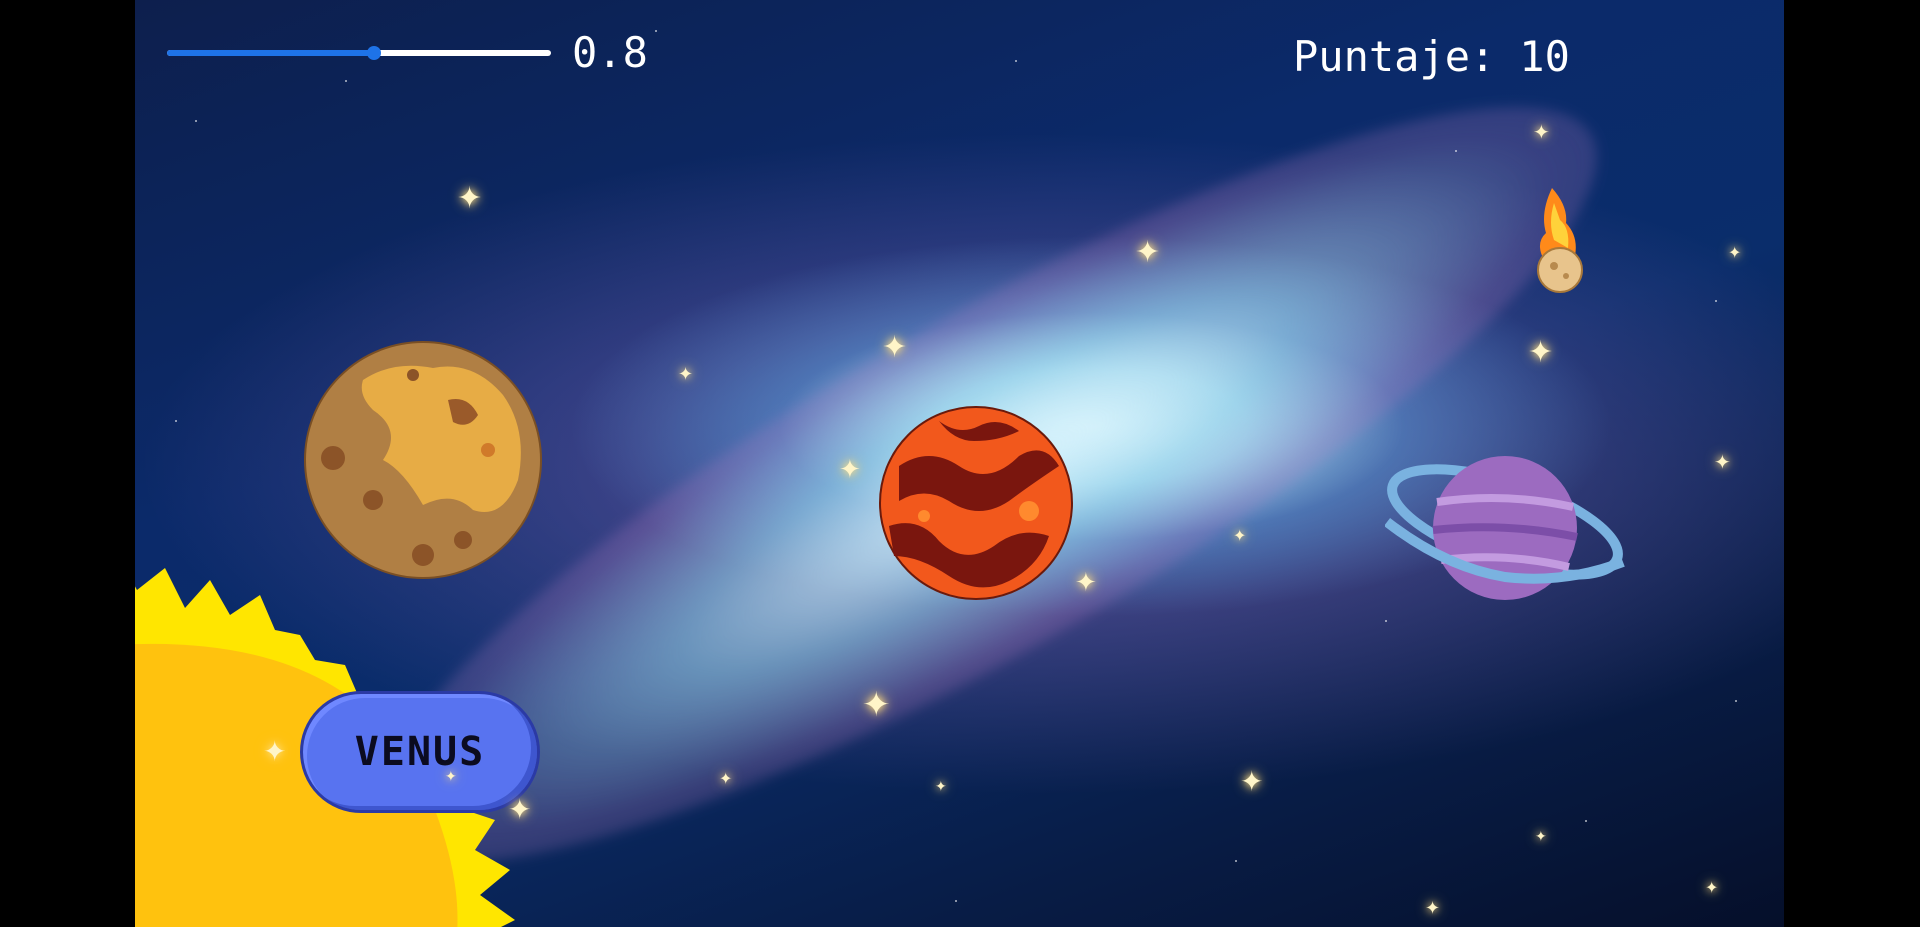  Describe the element at coordinates (423, 460) in the screenshot. I see `venus-planet` at that location.